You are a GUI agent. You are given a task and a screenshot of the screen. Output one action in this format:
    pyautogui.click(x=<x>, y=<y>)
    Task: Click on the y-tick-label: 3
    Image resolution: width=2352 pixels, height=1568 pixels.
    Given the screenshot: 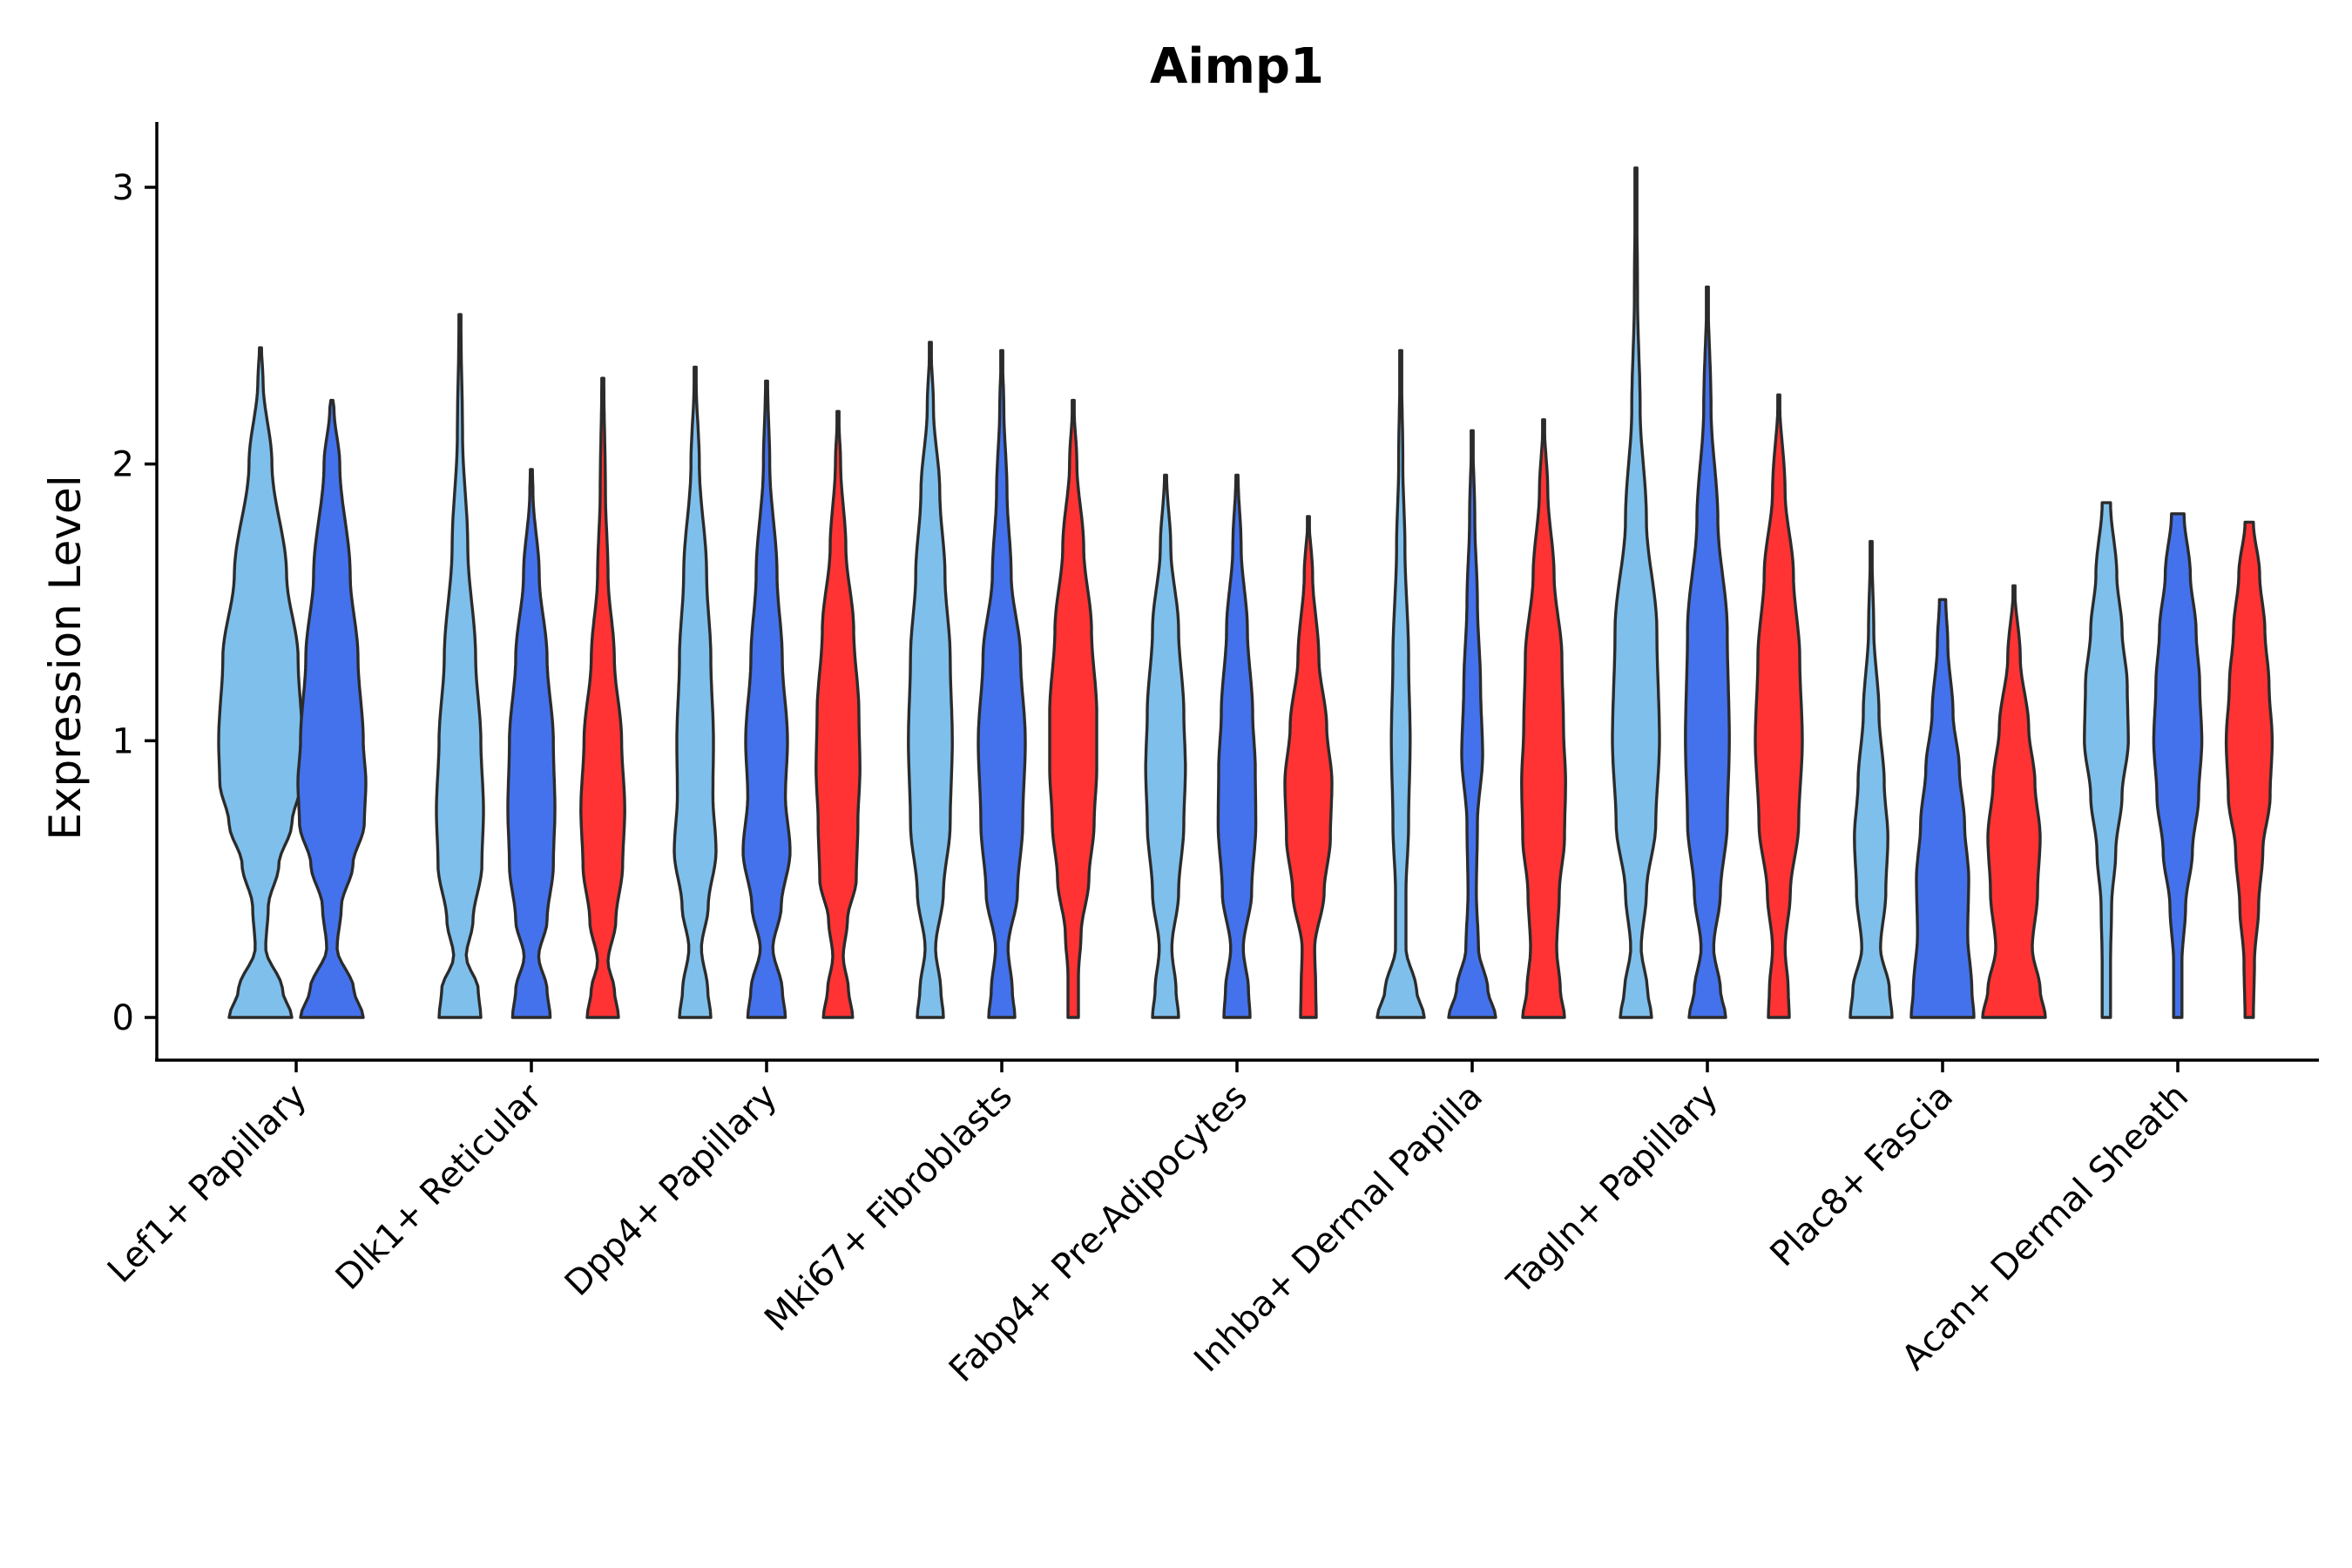 What is the action you would take?
    pyautogui.click(x=123, y=188)
    